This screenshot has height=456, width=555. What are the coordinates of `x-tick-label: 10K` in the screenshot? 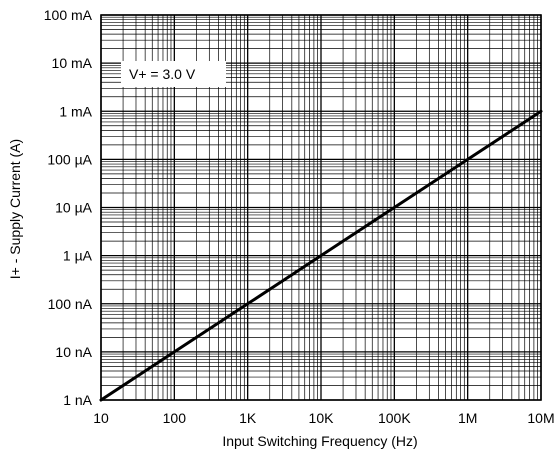 It's located at (322, 418).